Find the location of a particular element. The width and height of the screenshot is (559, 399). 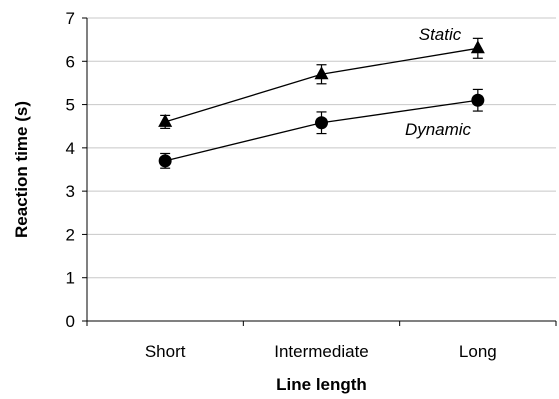

series-line-static is located at coordinates (321, 85).